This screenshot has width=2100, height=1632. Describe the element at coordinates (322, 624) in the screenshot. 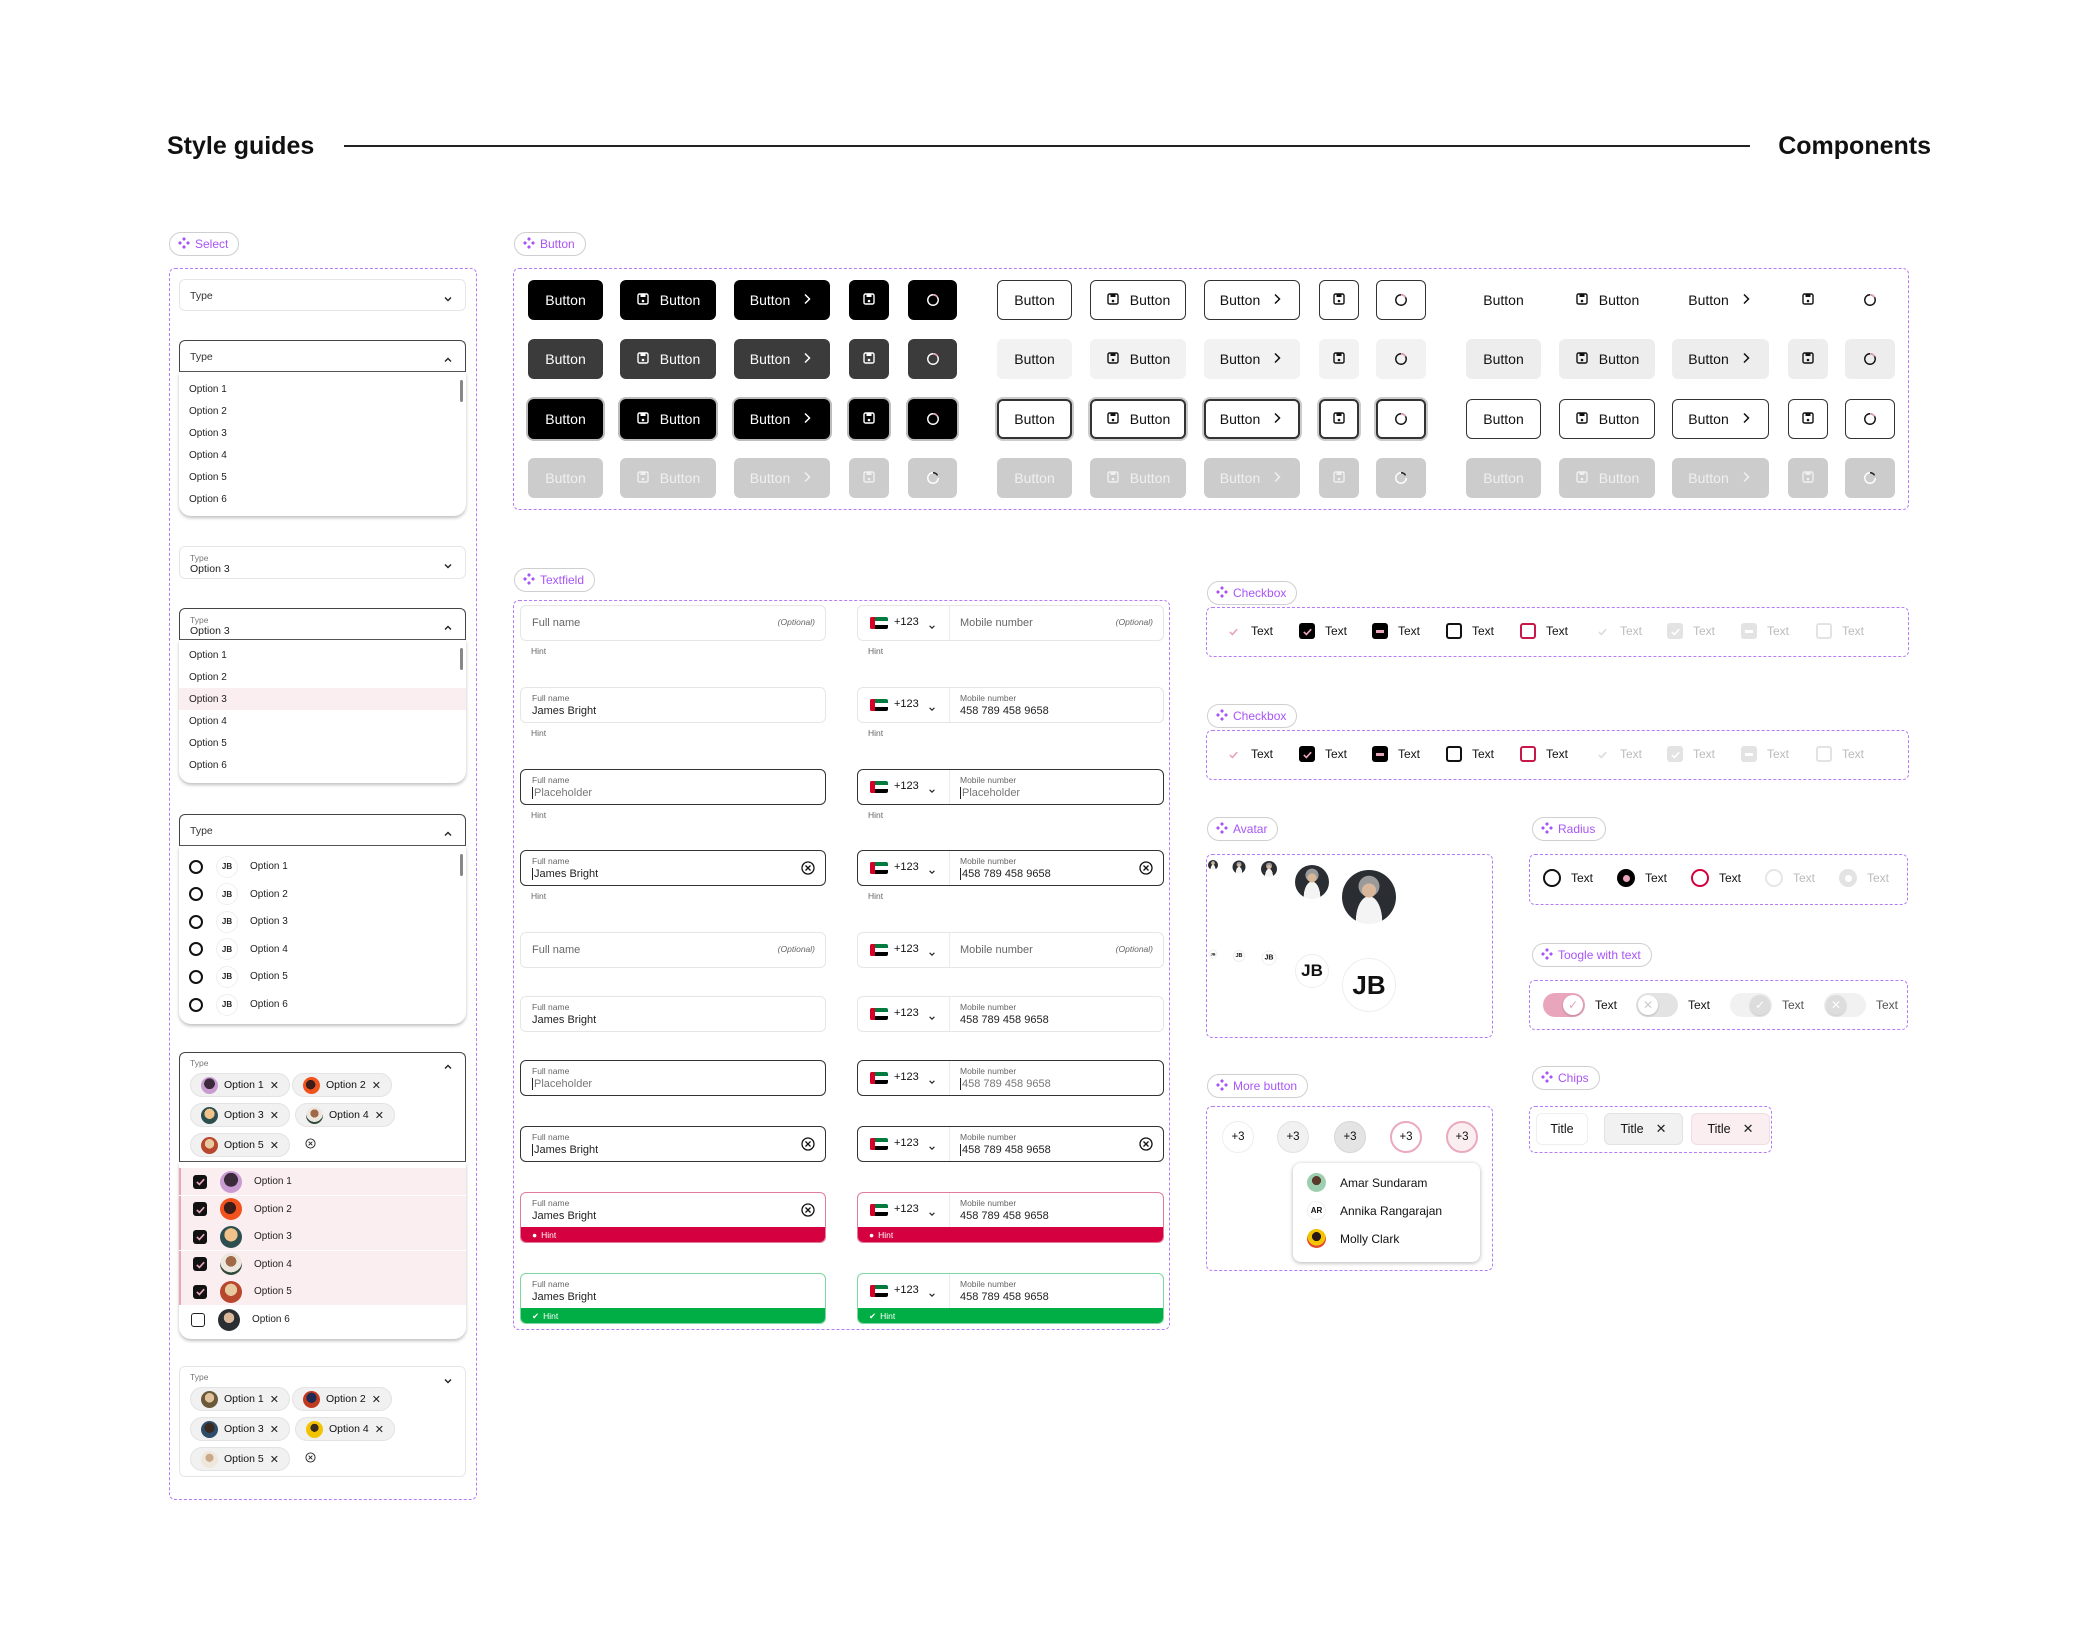

I see `select-open-with-value: Type Option 3` at that location.